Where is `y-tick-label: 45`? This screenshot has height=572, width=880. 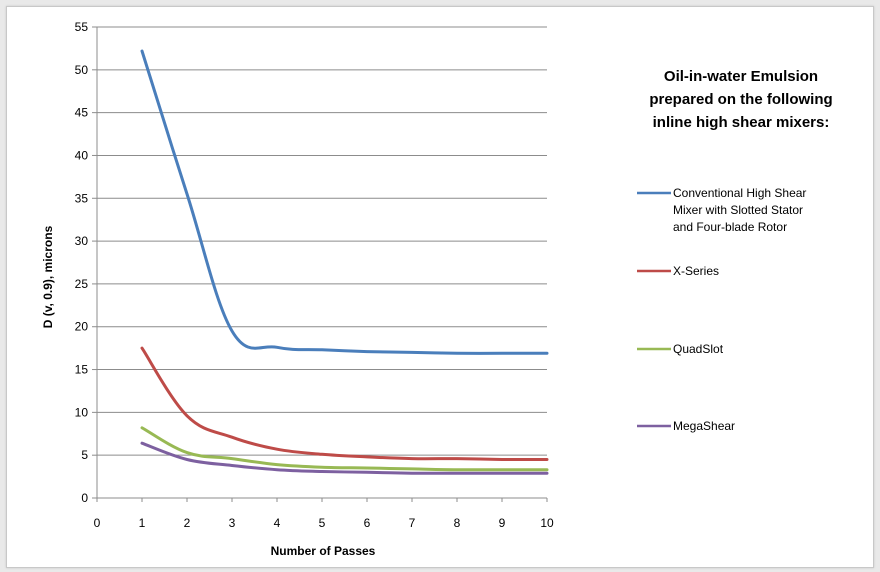 y-tick-label: 45 is located at coordinates (82, 113).